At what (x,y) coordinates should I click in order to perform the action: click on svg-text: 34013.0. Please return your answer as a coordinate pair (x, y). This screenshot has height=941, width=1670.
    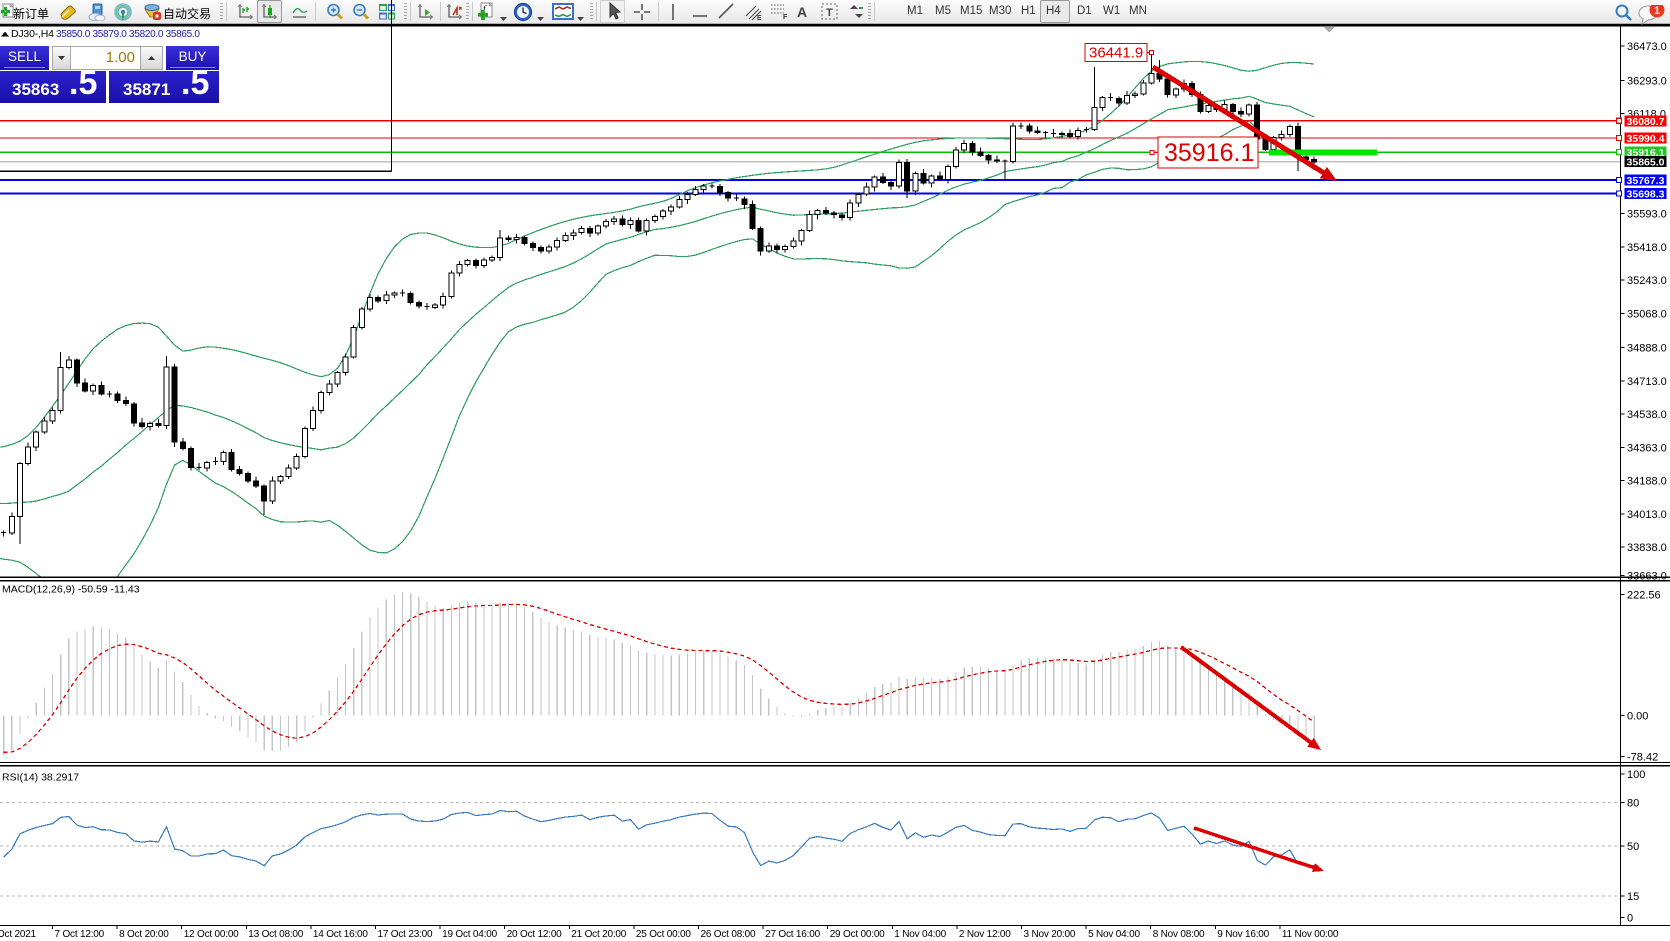
    Looking at the image, I should click on (1647, 515).